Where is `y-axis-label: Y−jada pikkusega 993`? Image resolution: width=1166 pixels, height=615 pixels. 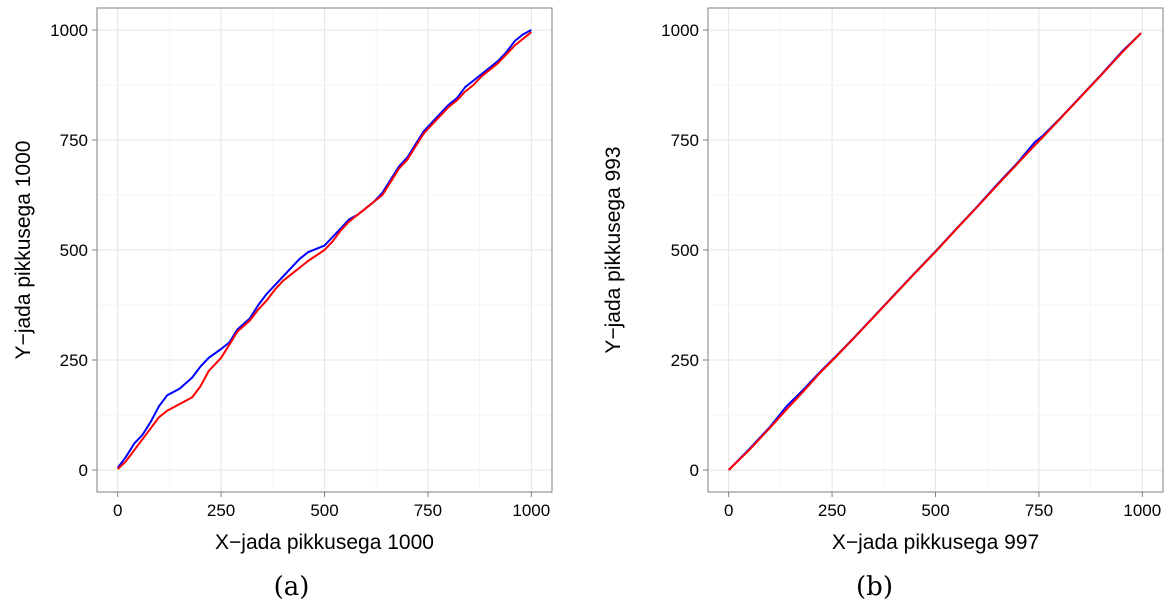
y-axis-label: Y−jada pikkusega 993 is located at coordinates (613, 249).